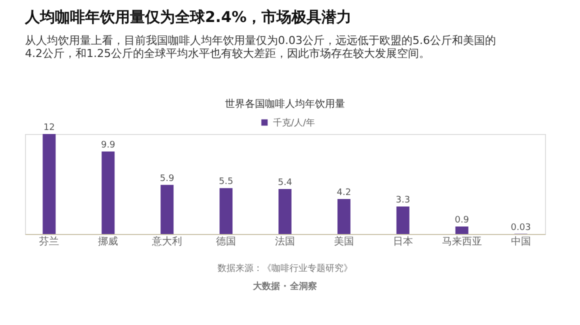 The height and width of the screenshot is (325, 580). What do you see at coordinates (285, 242) in the screenshot?
I see `x-tick-label: 法国` at bounding box center [285, 242].